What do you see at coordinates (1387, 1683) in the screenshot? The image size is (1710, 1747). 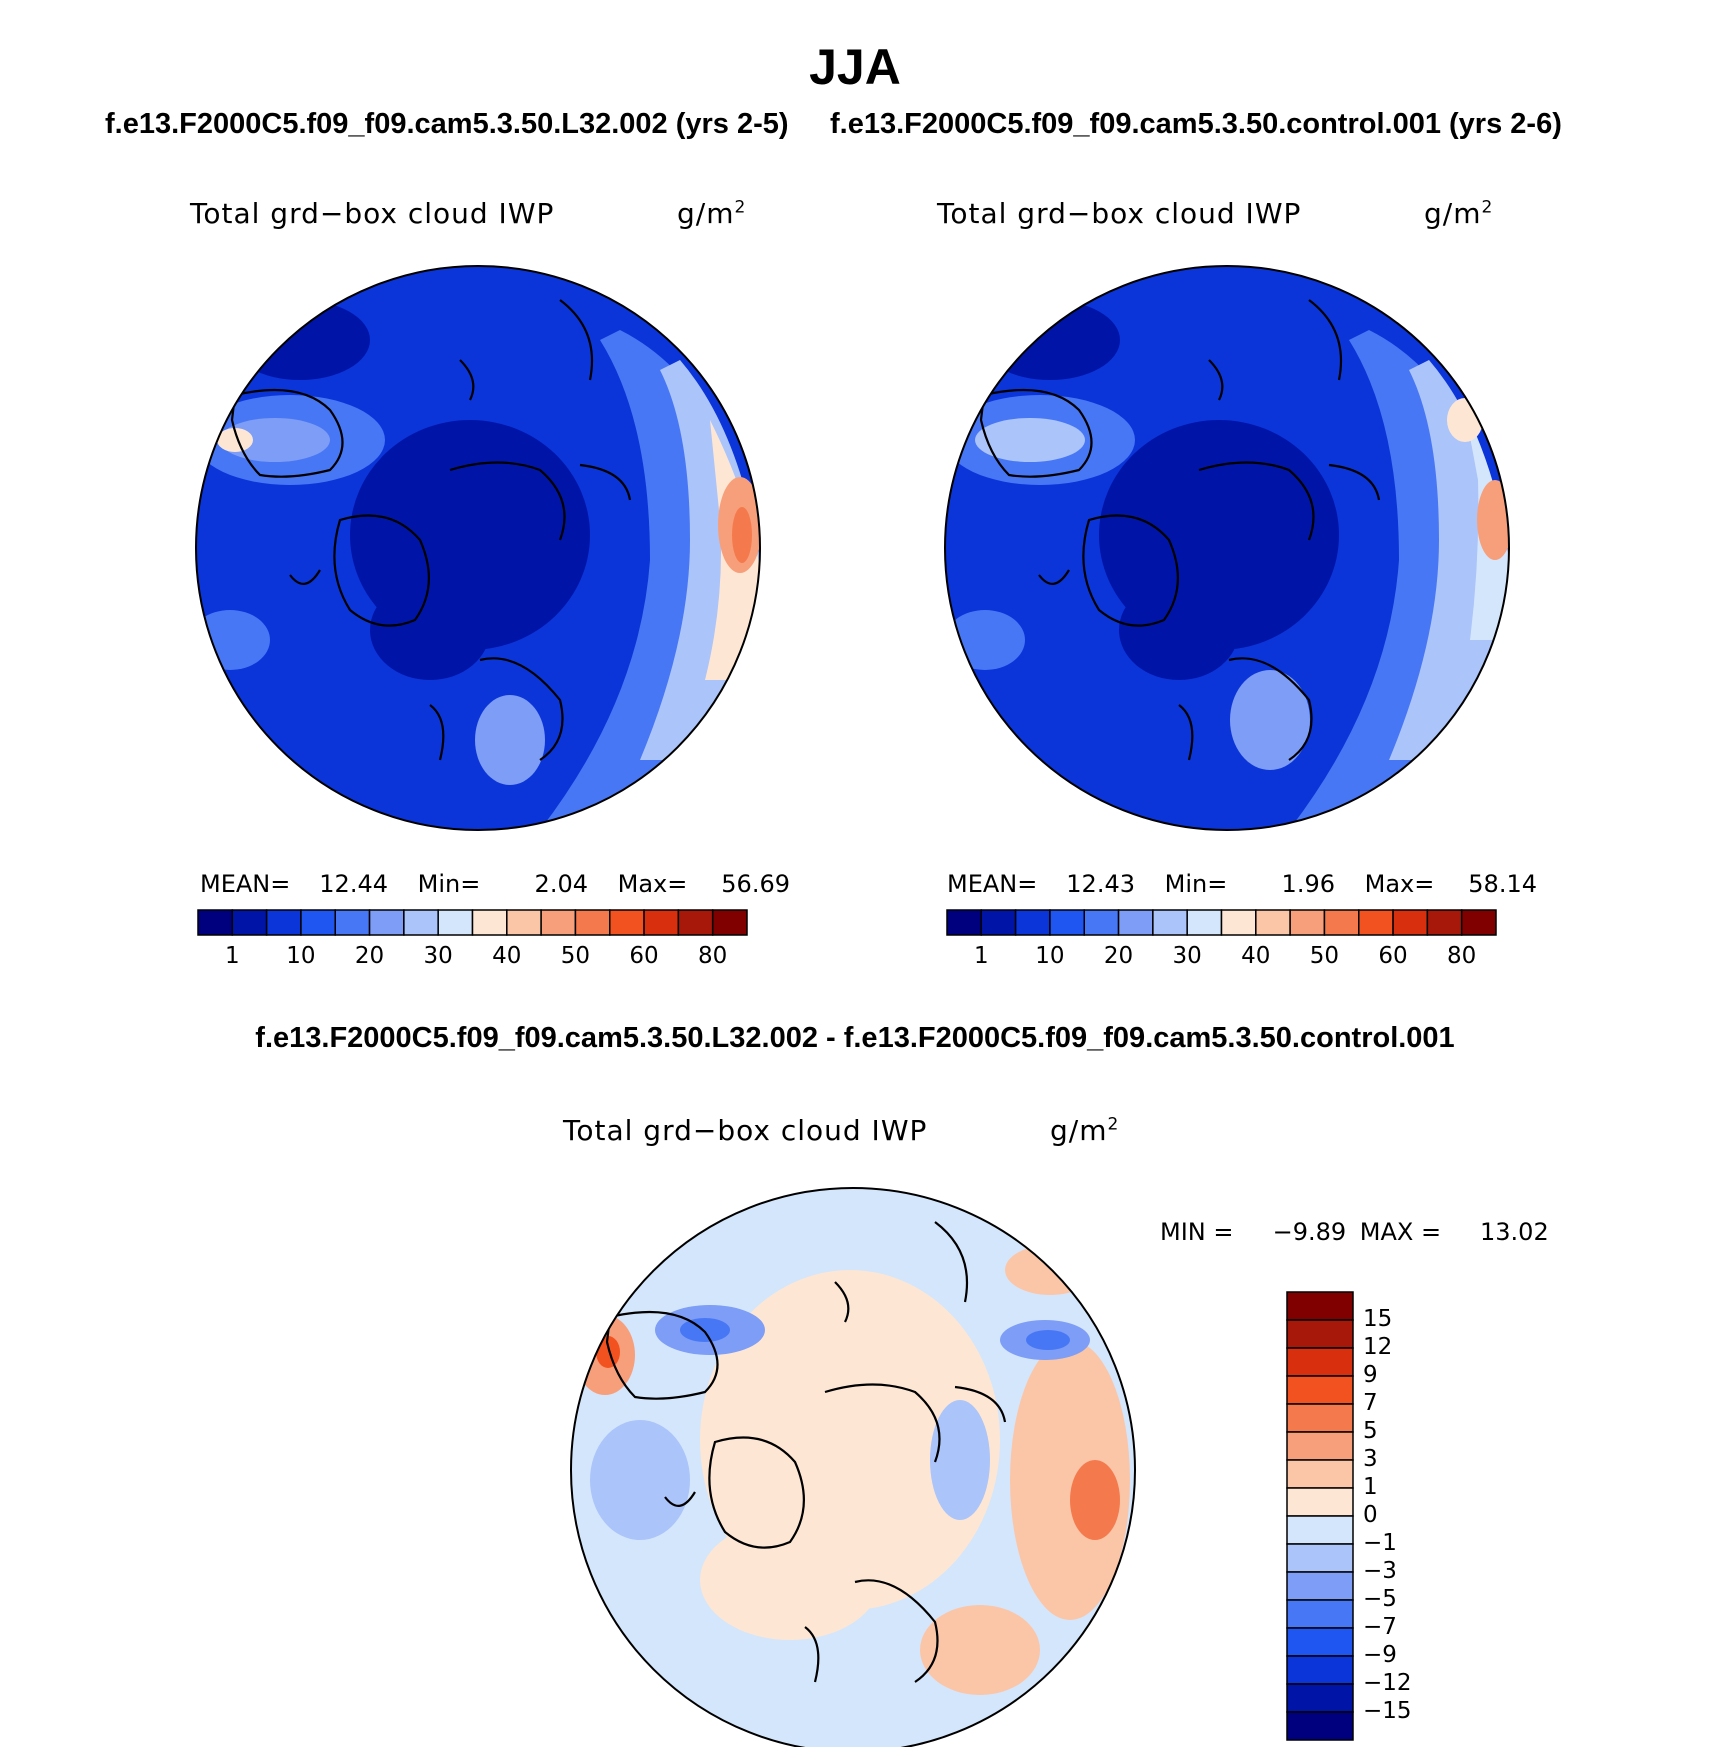 I see `colorbar-tick-label: −12` at bounding box center [1387, 1683].